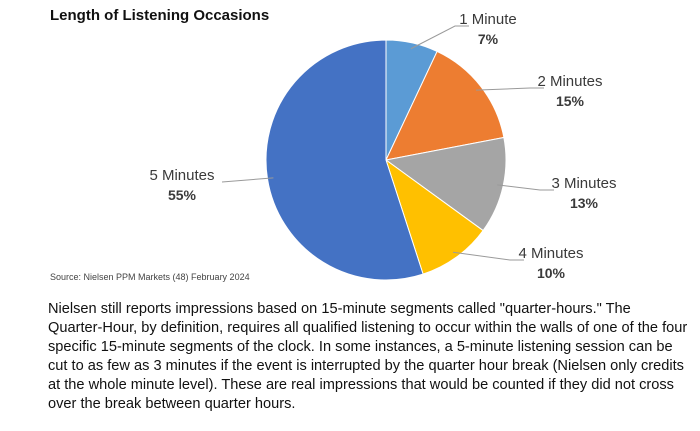  I want to click on slice-label-2: 2 Minutes, so click(569, 81).